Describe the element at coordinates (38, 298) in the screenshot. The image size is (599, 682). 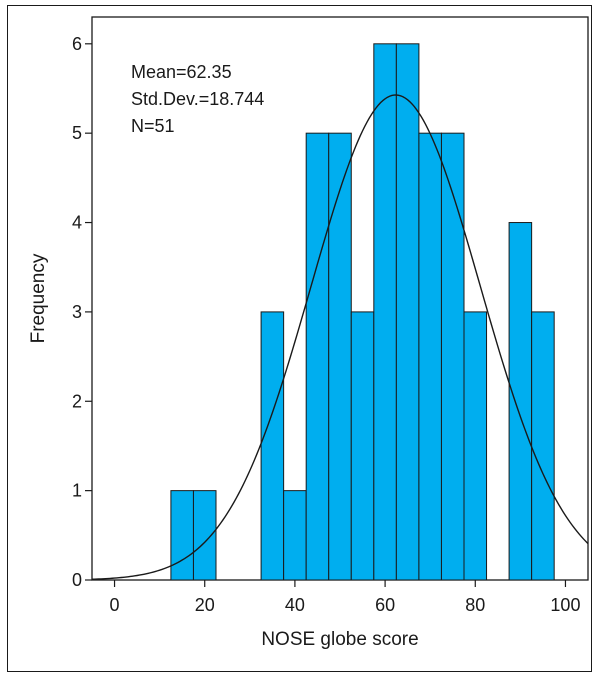
I see `y-axis-title: Frequency` at that location.